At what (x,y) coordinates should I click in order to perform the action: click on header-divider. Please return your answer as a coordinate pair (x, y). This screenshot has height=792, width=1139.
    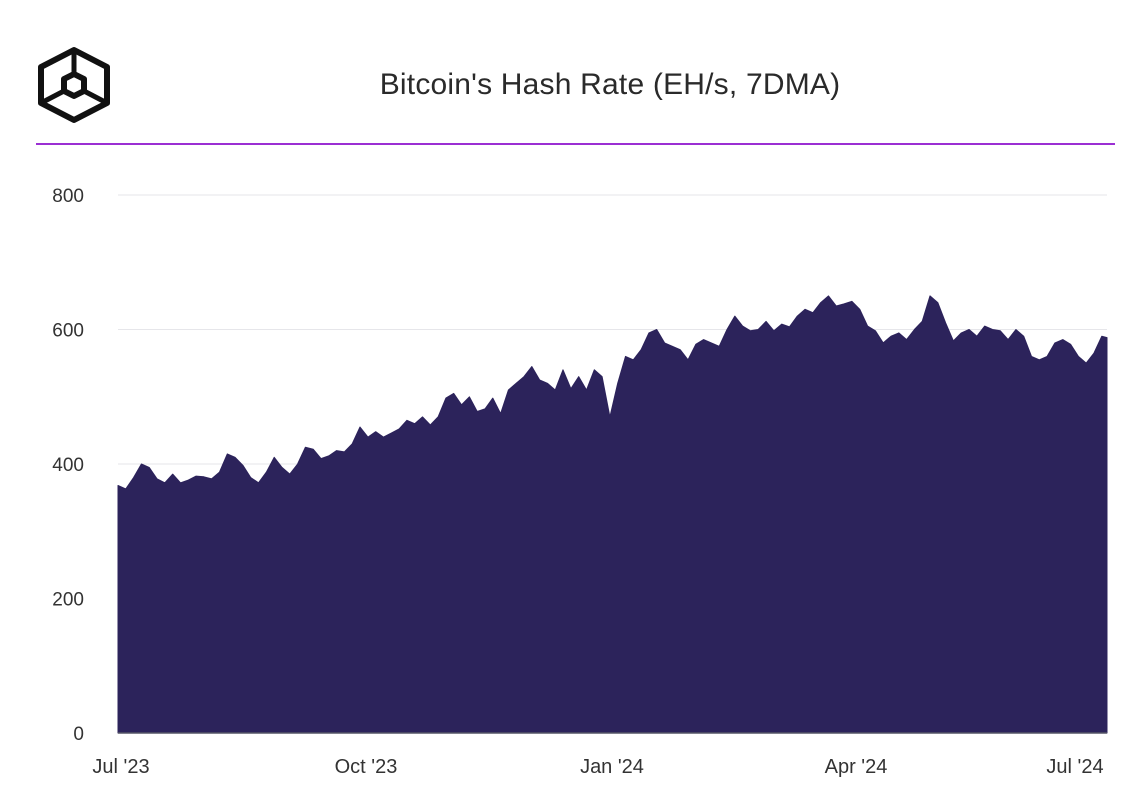
    Looking at the image, I should click on (575, 144).